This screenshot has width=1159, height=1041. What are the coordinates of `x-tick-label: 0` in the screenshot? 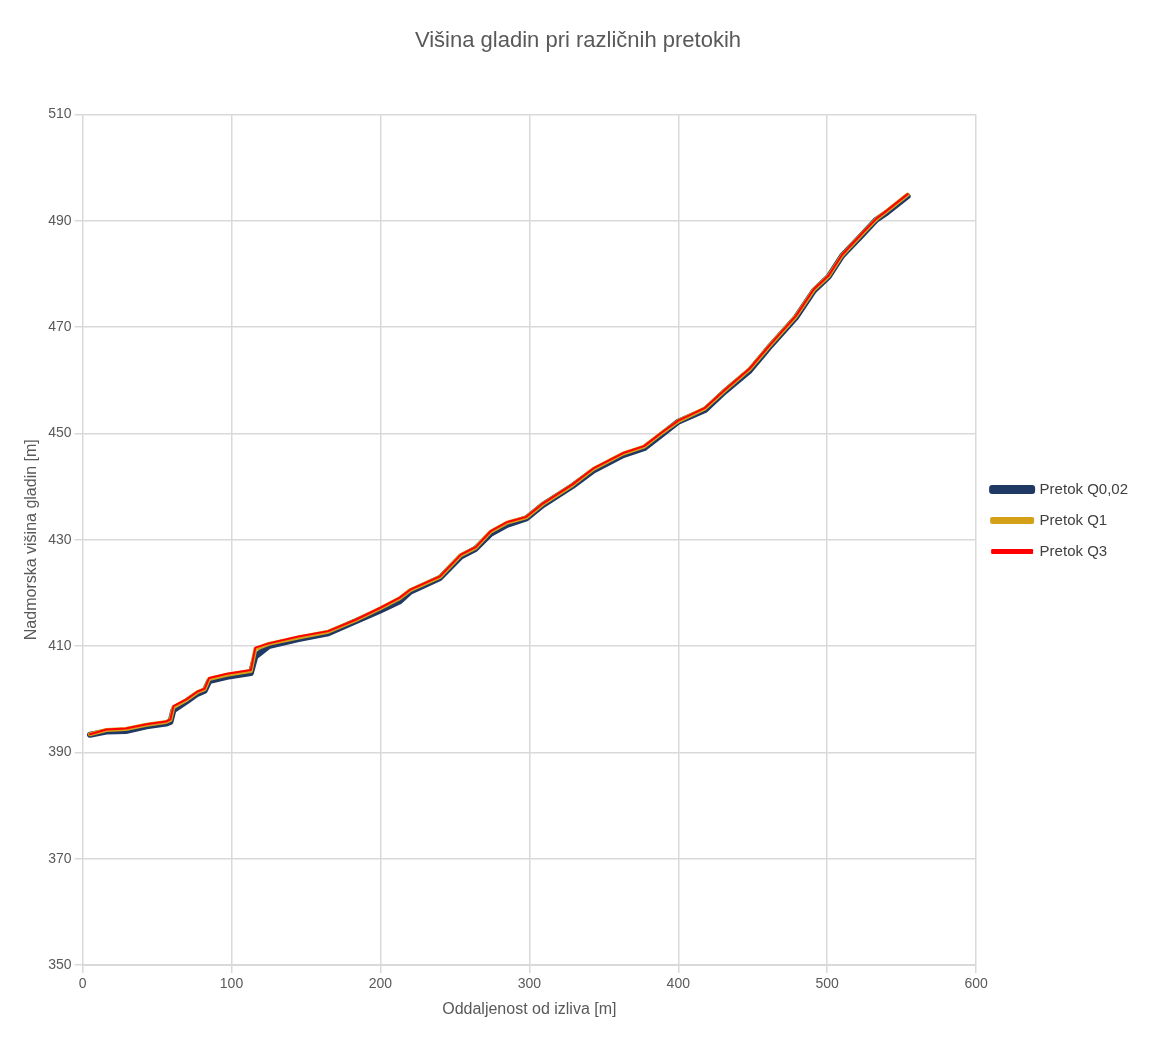 It's located at (82, 983).